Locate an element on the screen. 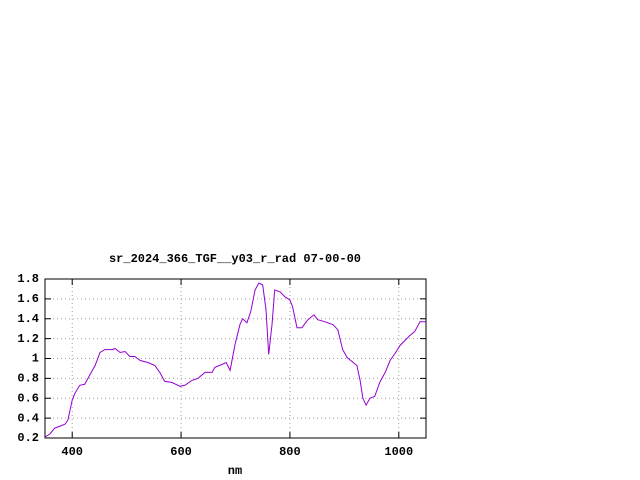 The image size is (640, 480). y-tick-label: 0.2 is located at coordinates (28, 438).